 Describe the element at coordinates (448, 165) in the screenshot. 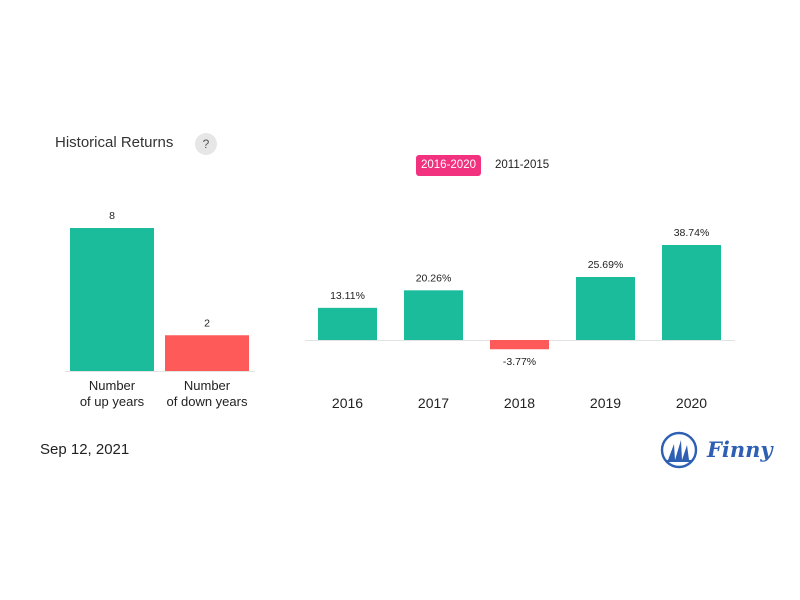

I see `tab-2016-2020: 2016-2020` at that location.